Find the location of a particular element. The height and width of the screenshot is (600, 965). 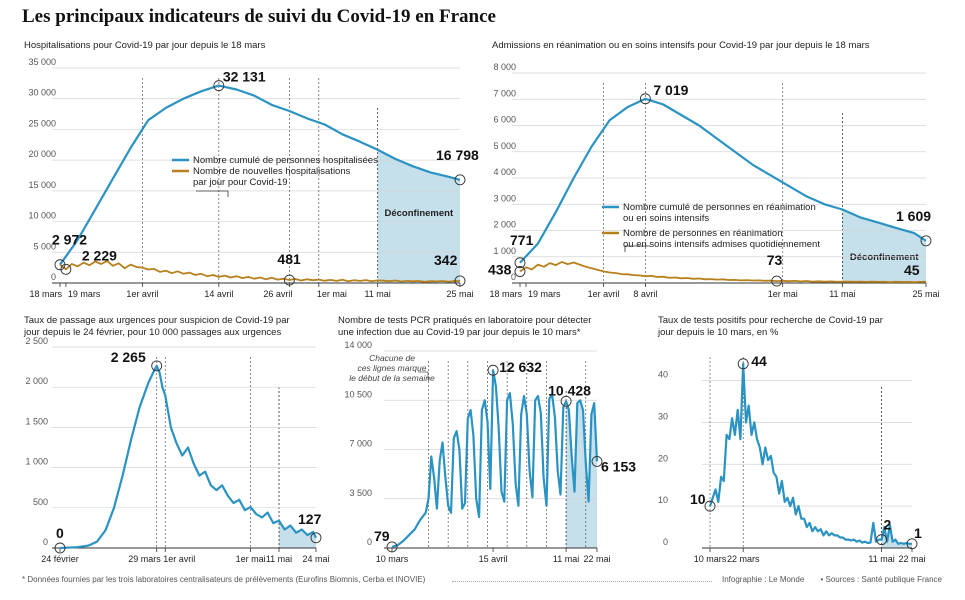

urg-callout-label: 127 is located at coordinates (310, 519).